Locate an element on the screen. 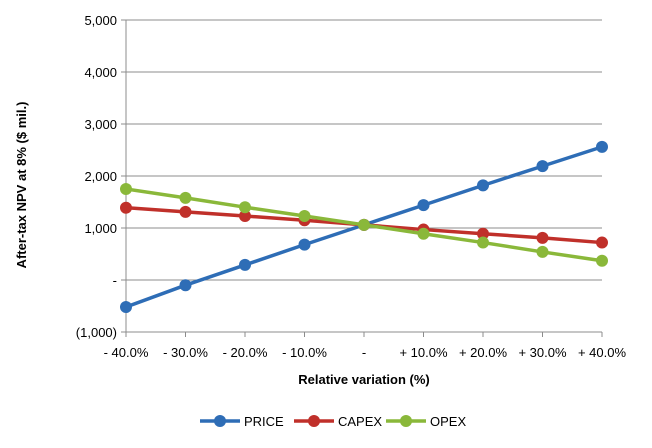 This screenshot has width=652, height=448. y-tick-label: 3,000 is located at coordinates (100, 124).